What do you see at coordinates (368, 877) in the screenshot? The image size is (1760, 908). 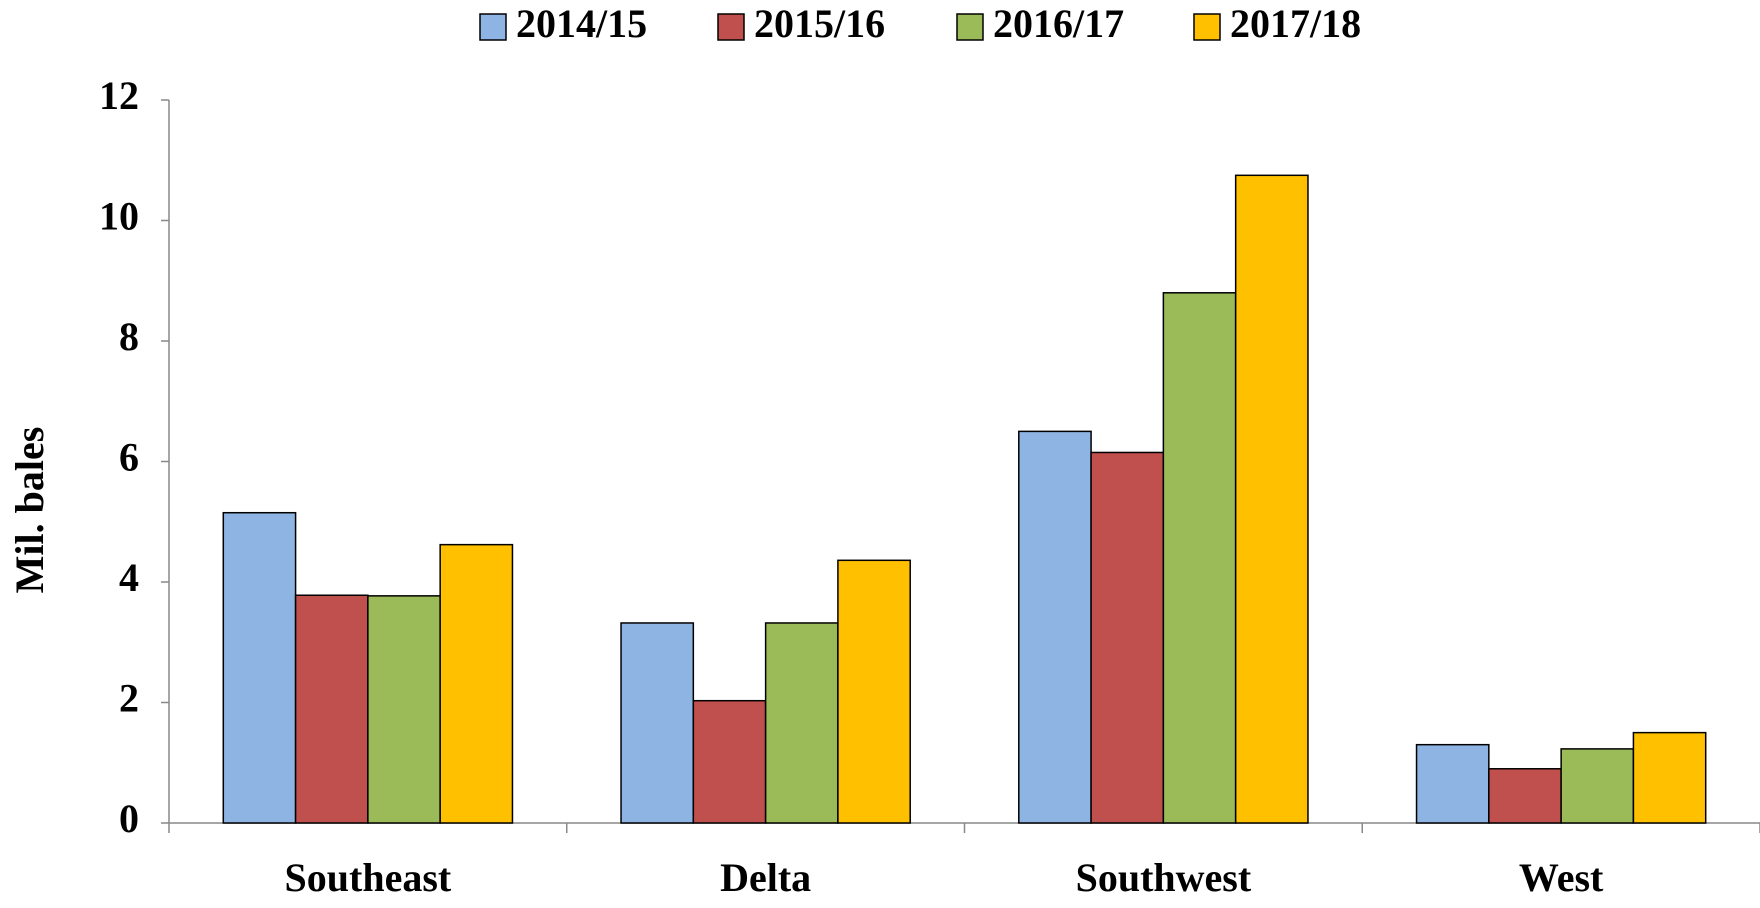 I see `x-tick-label: Southeast` at bounding box center [368, 877].